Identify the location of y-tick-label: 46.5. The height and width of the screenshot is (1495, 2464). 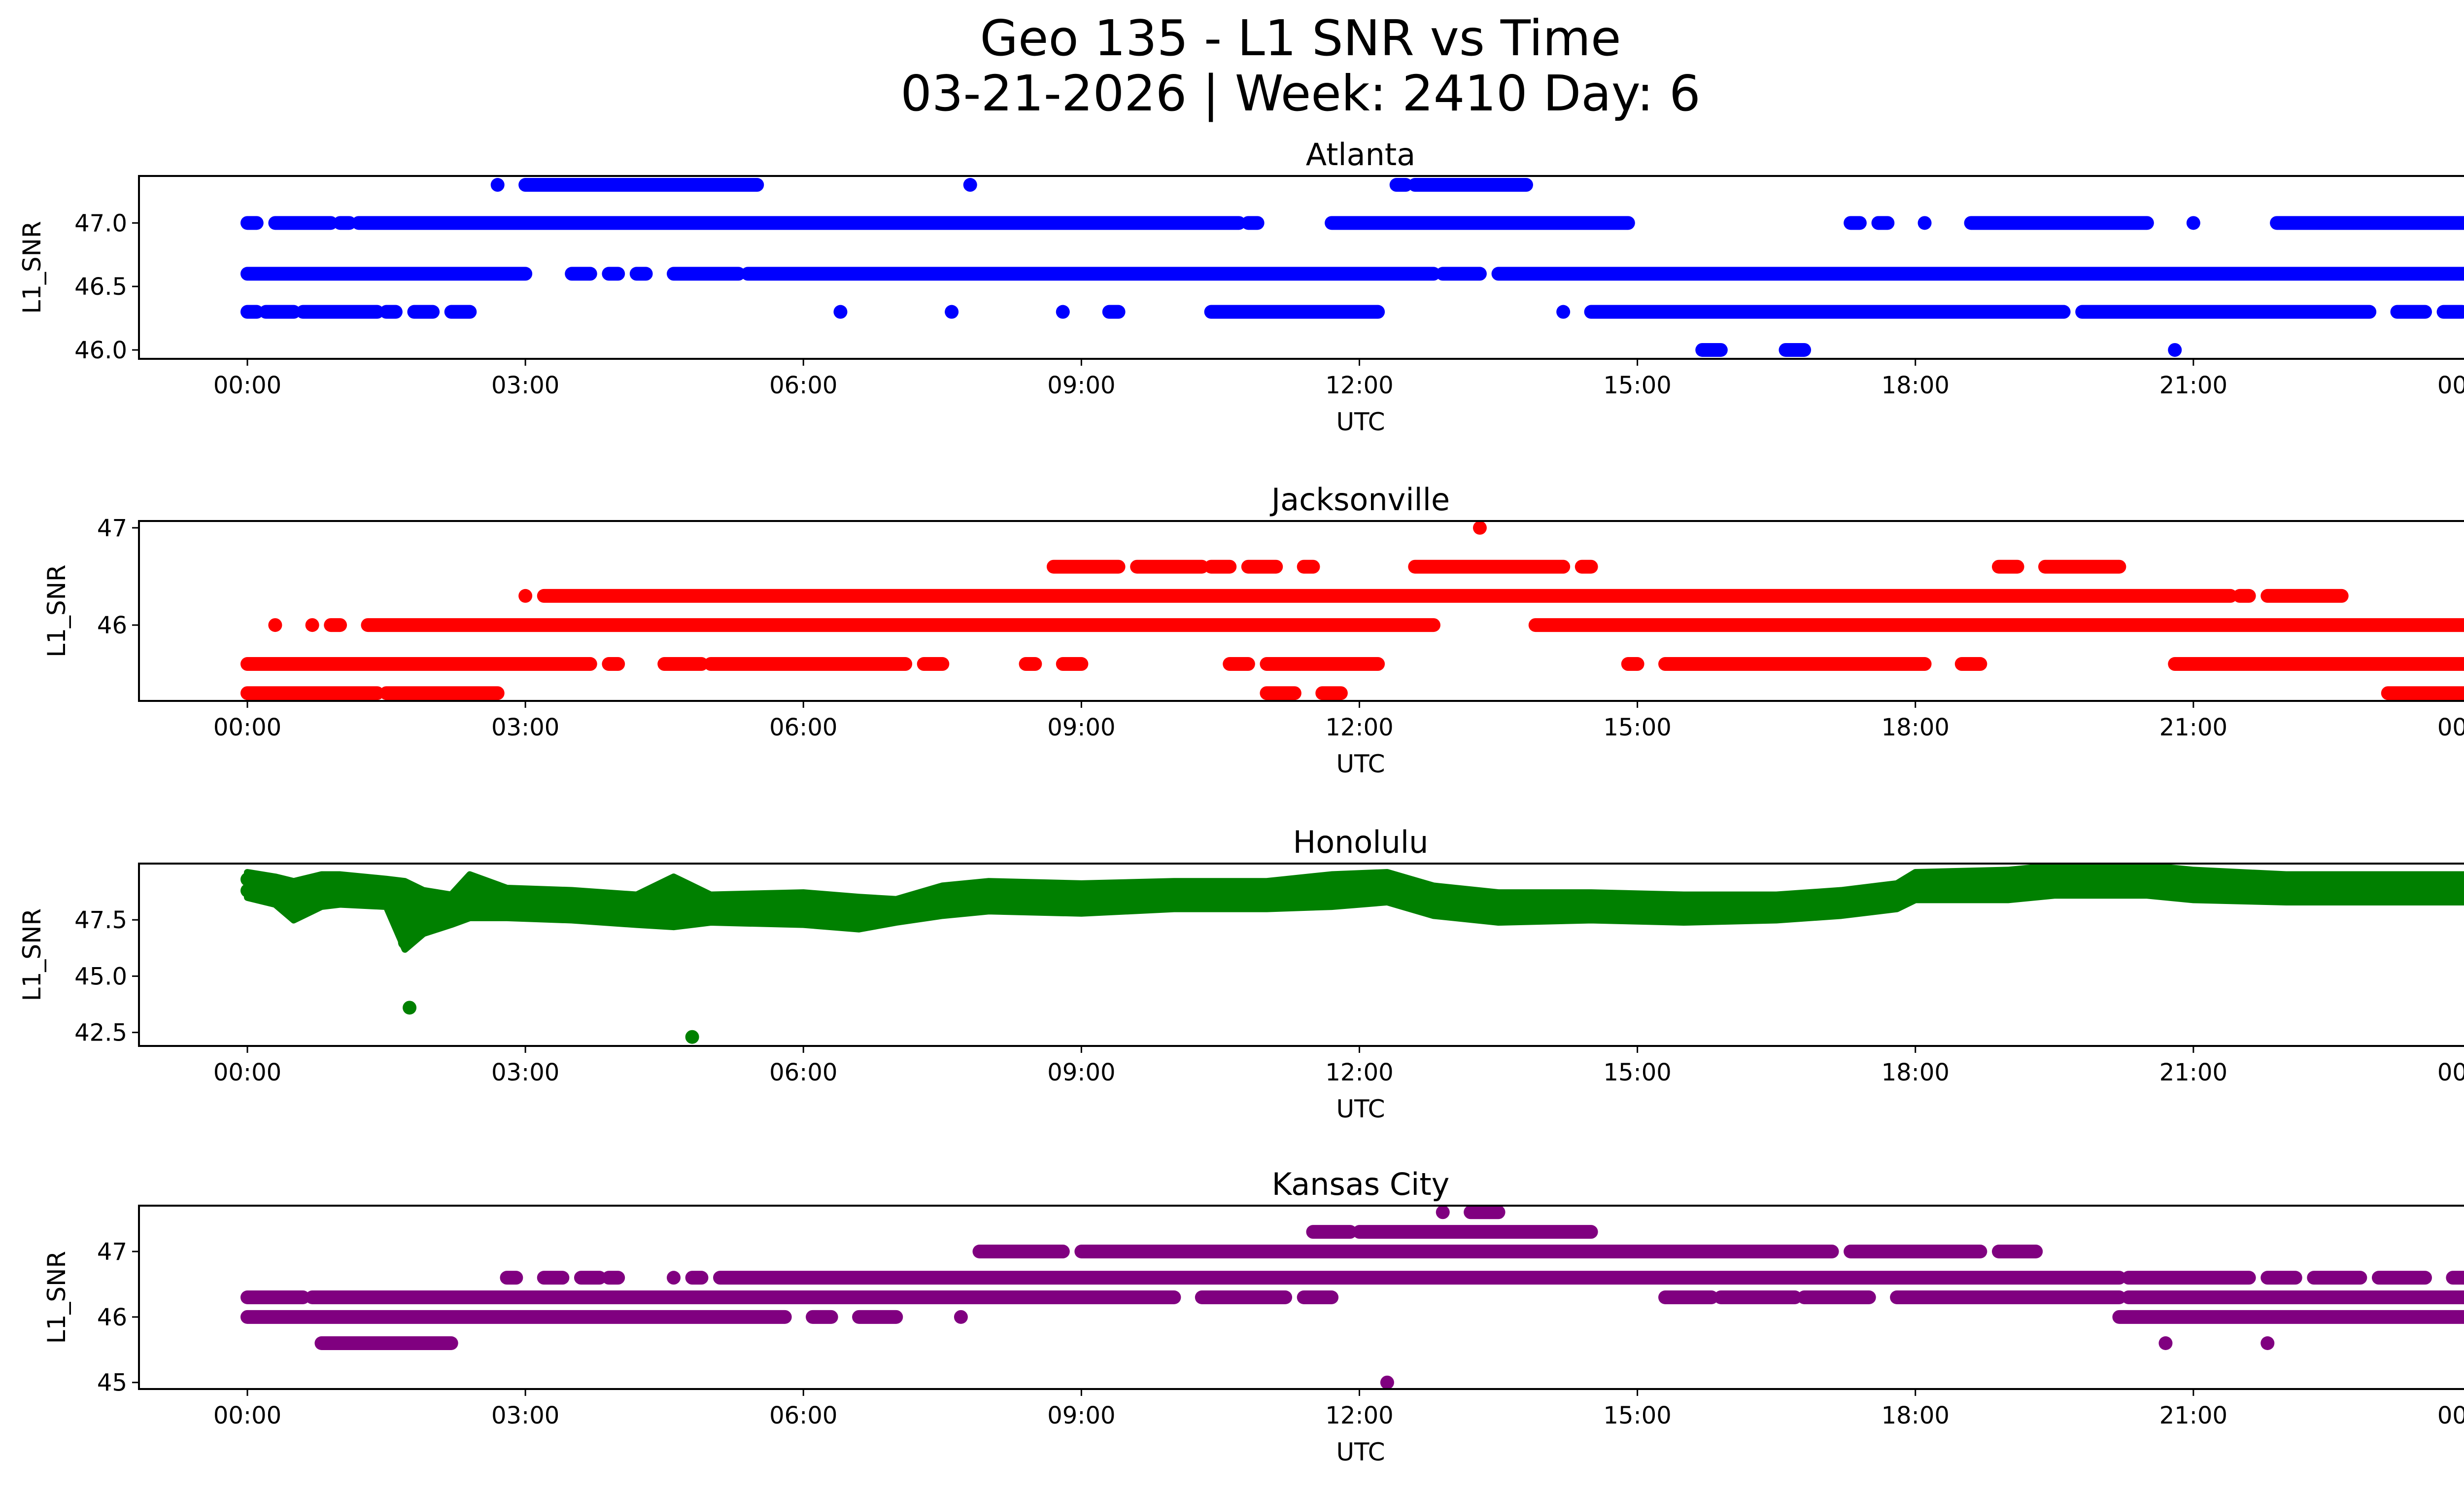
(100, 287).